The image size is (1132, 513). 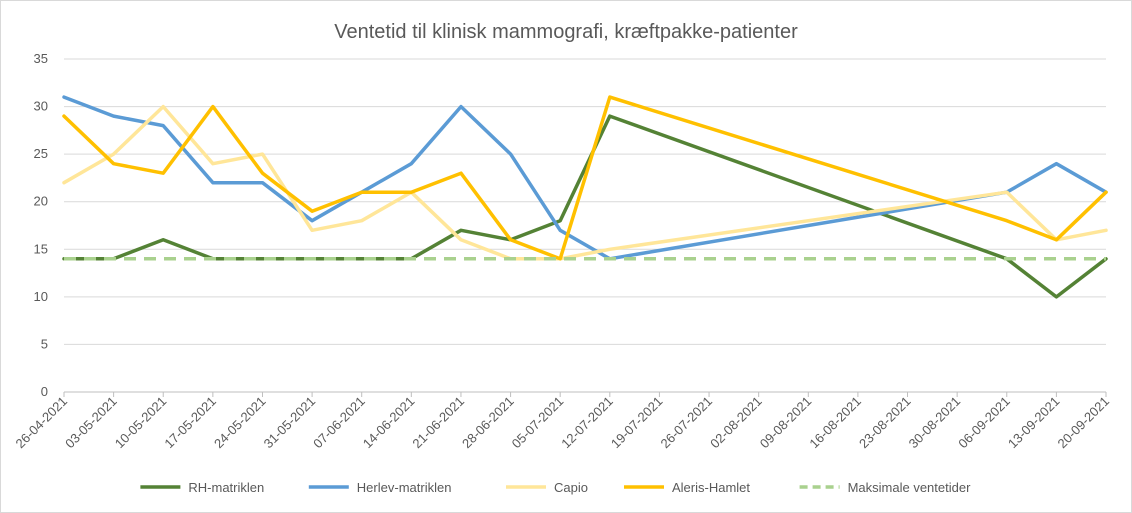 What do you see at coordinates (240, 423) in the screenshot?
I see `x-tick-label: 24-05-2021` at bounding box center [240, 423].